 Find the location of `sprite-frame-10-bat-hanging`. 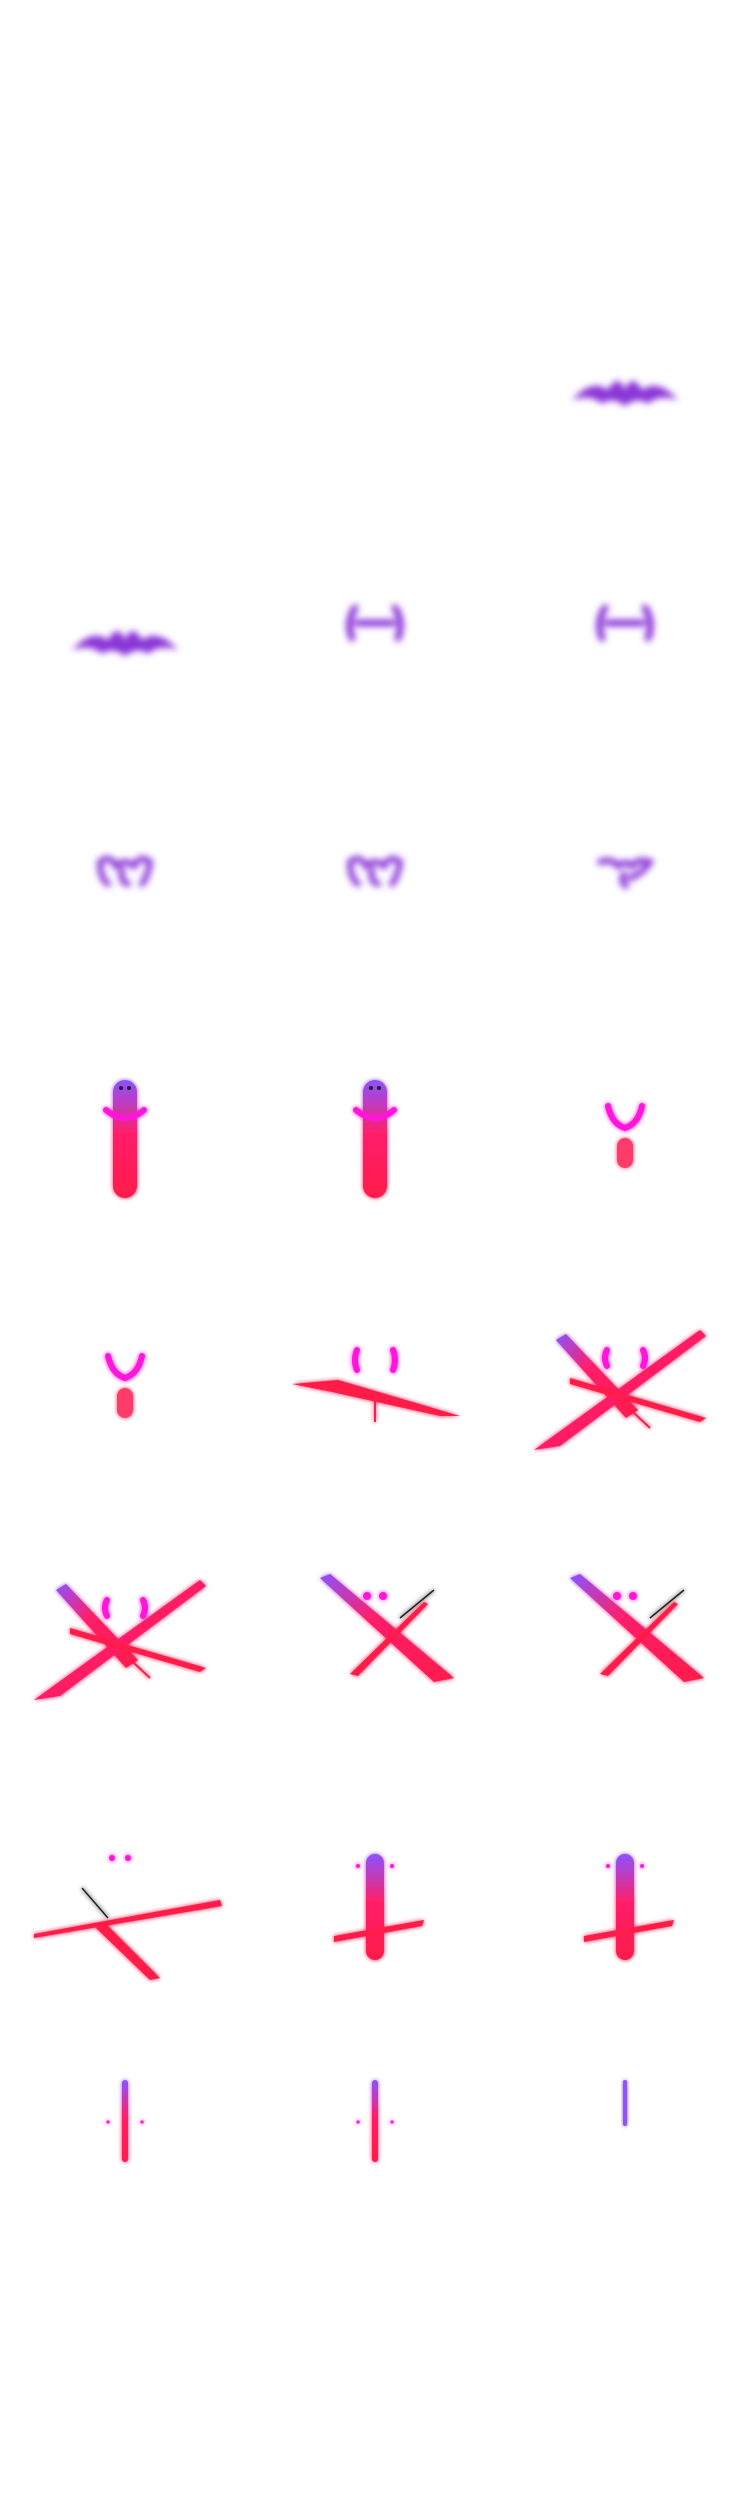

sprite-frame-10-bat-hanging is located at coordinates (375, 875).